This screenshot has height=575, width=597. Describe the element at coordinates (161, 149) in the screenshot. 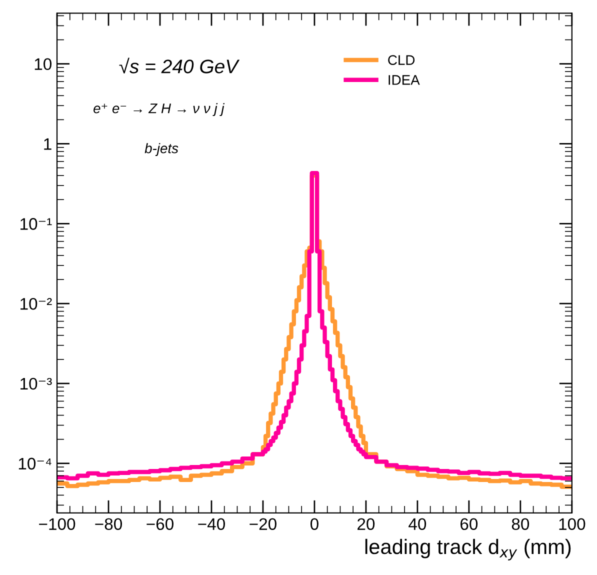

I see `annotation: b-jets` at that location.